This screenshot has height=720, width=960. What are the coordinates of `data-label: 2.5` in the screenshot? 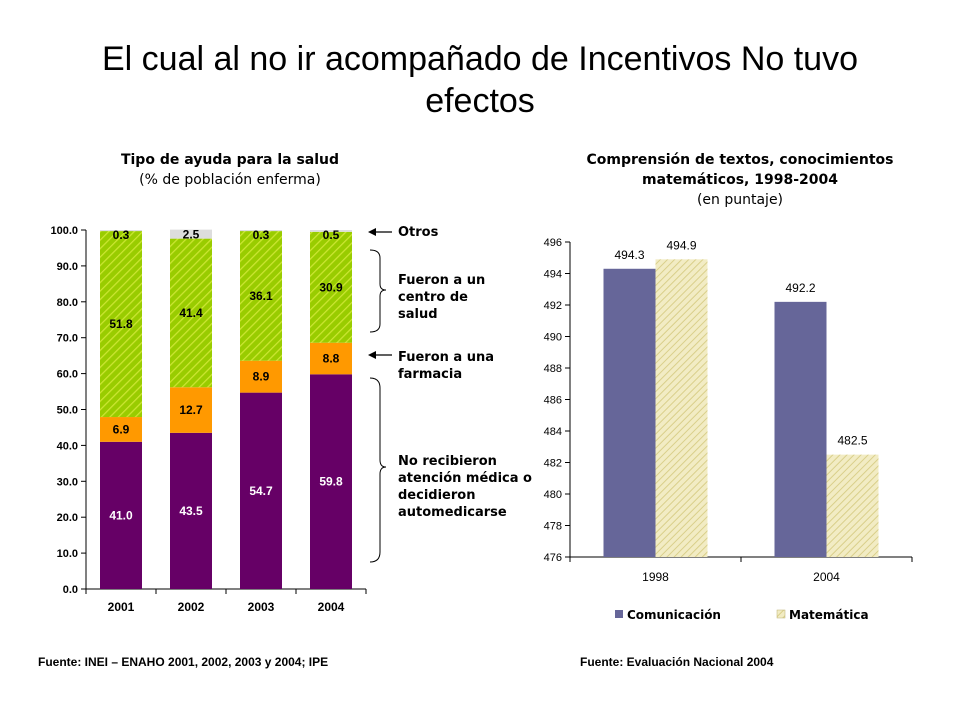 It's located at (191, 235).